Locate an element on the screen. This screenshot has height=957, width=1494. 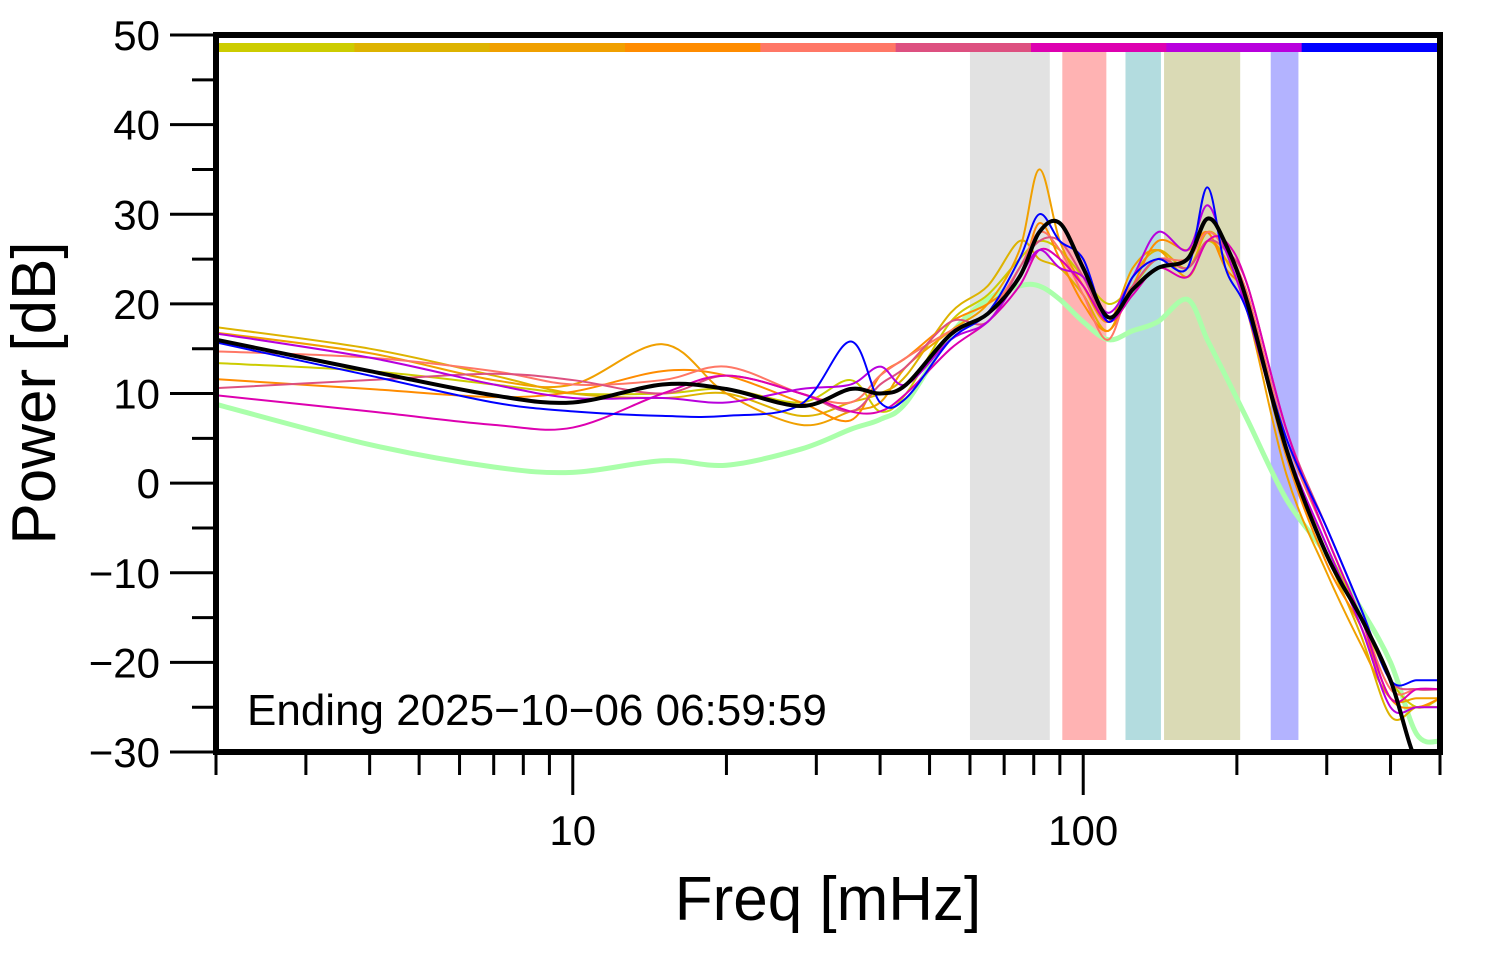
y-tick-label: 40 is located at coordinates (136, 125).